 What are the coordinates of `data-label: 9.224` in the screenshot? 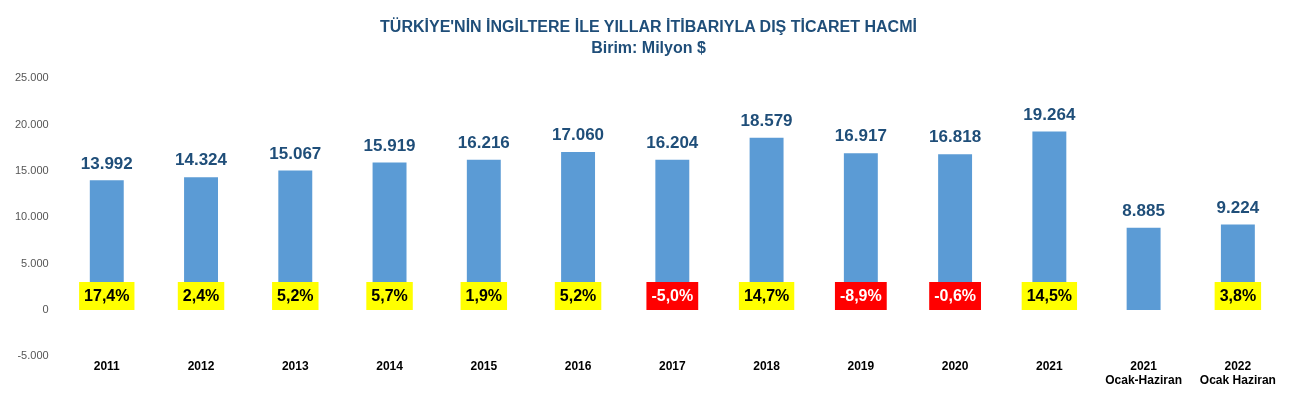 It's located at (1238, 207).